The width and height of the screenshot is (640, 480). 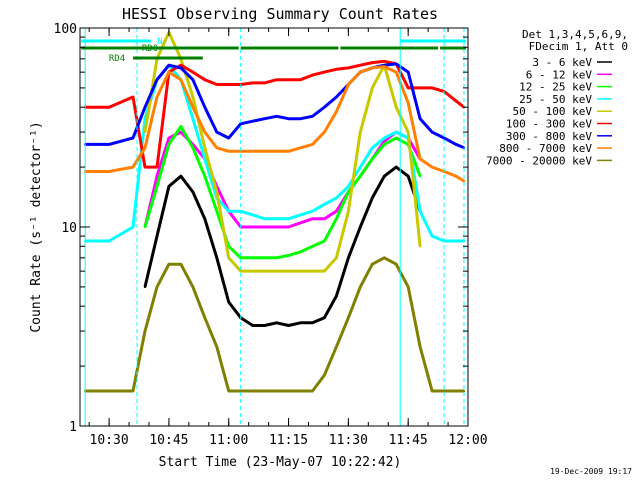 I want to click on x-tick-label: 10:30, so click(x=109, y=440).